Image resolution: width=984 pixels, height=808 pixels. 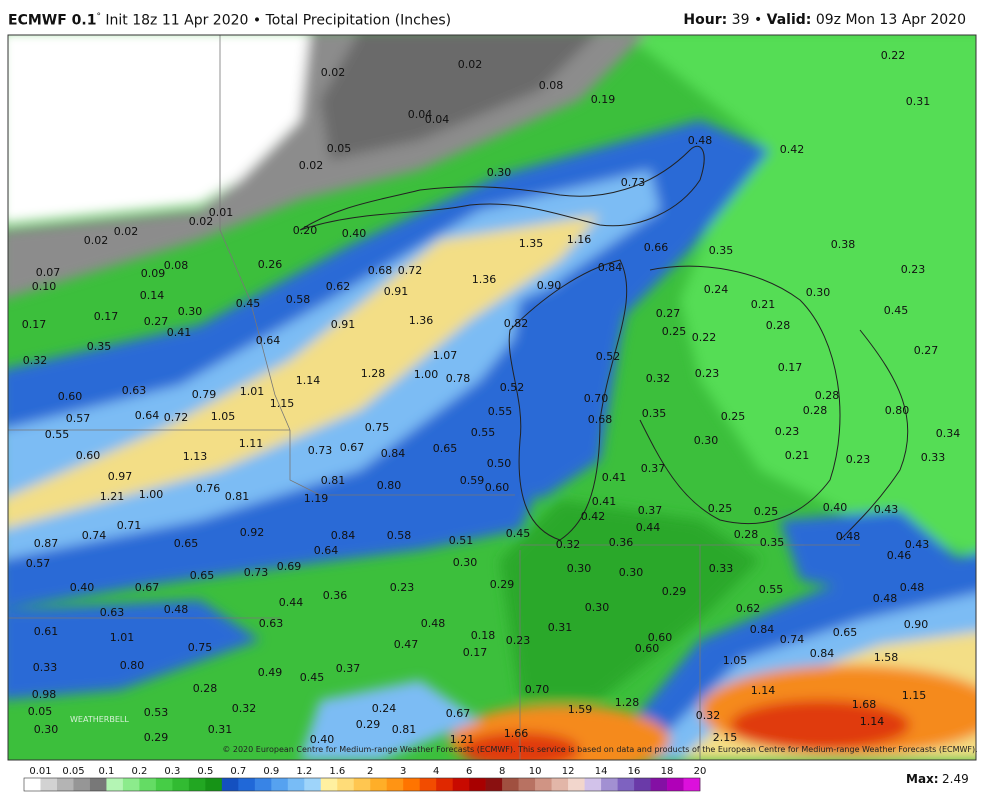 What do you see at coordinates (886, 657) in the screenshot?
I see `precip-label: 1.58` at bounding box center [886, 657].